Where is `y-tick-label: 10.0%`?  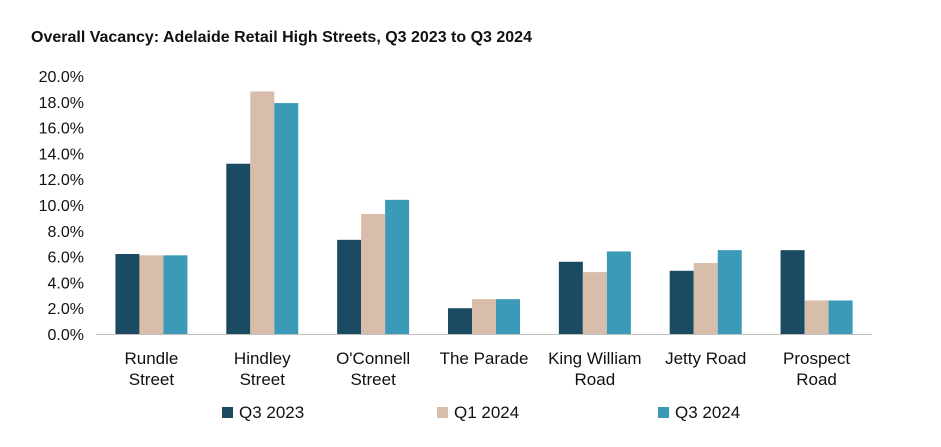 y-tick-label: 10.0% is located at coordinates (61, 206).